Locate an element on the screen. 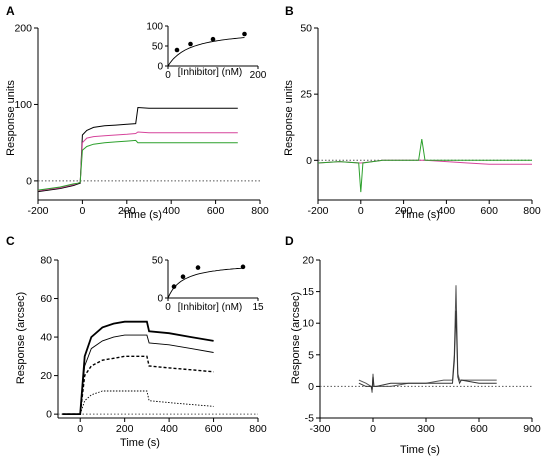 This screenshot has width=550, height=459. y-tick-label: 40 is located at coordinates (46, 338).